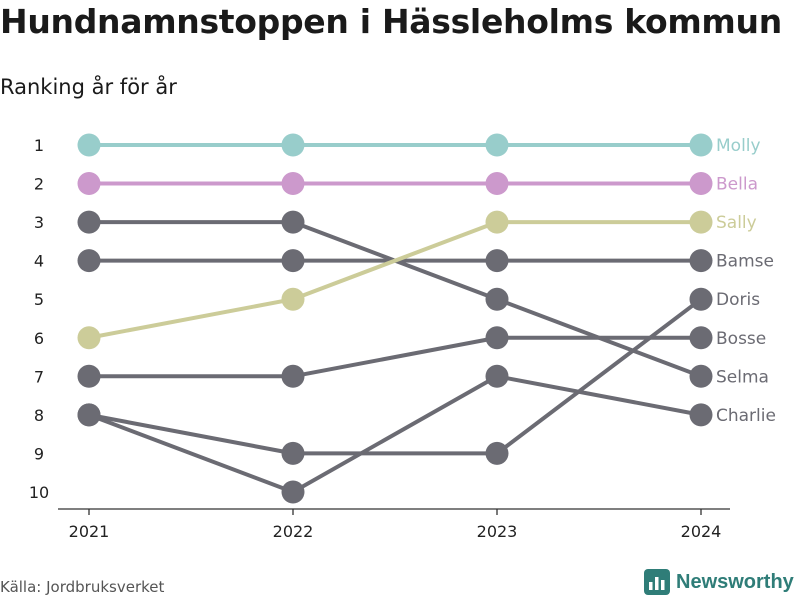 This screenshot has width=800, height=600. Describe the element at coordinates (39, 453) in the screenshot. I see `y-tick-label: 9` at that location.